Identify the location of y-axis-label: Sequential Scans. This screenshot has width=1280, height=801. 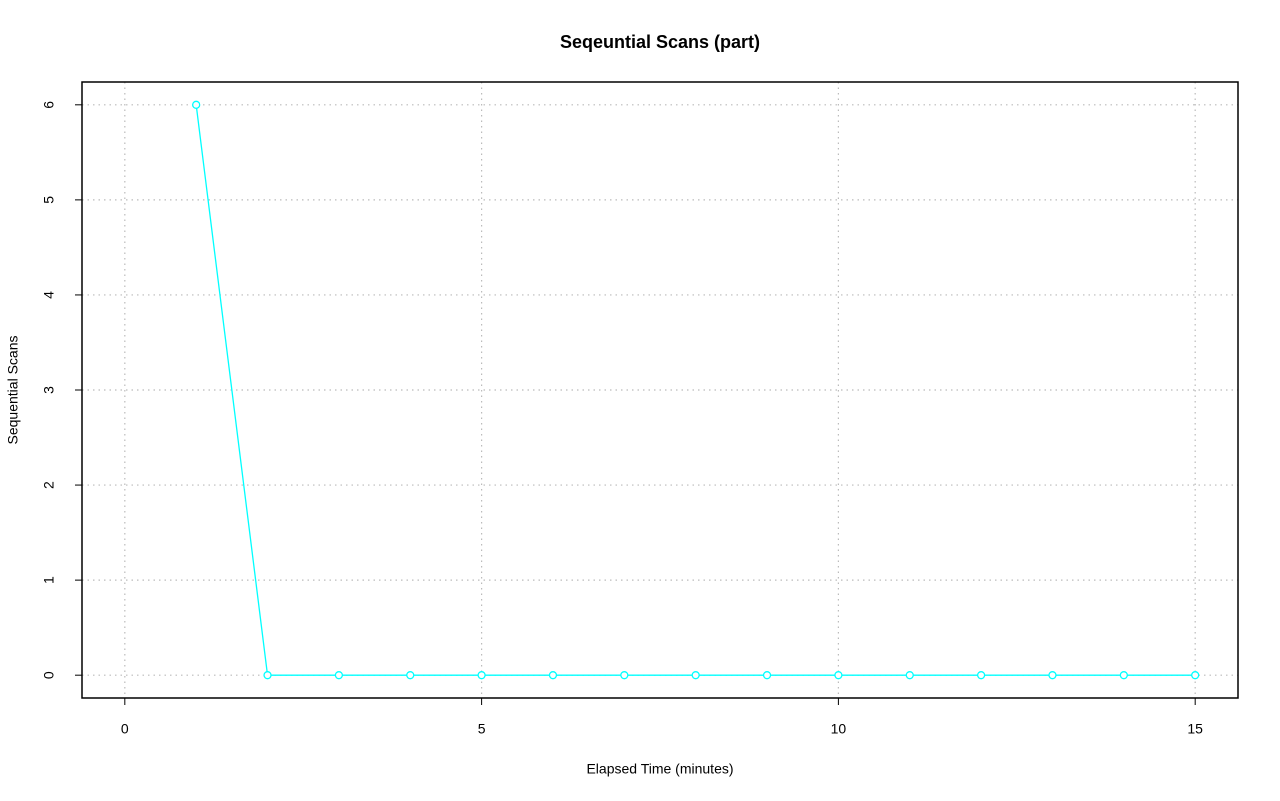
(13, 390).